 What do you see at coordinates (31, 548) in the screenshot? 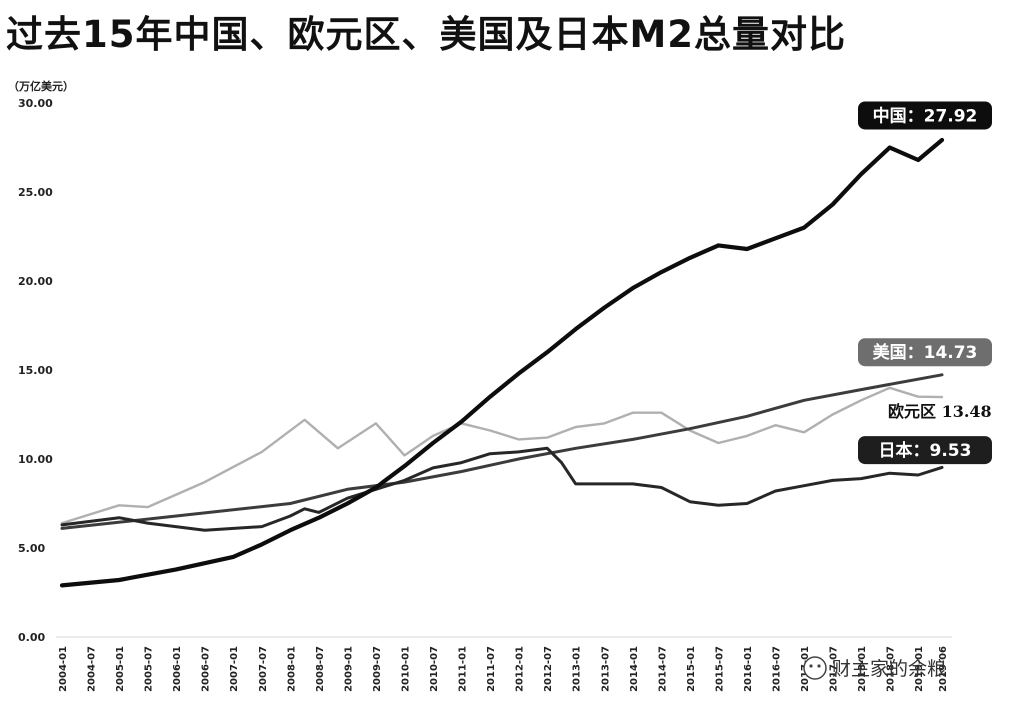
I see `y-tick-label: 5.00` at bounding box center [31, 548].